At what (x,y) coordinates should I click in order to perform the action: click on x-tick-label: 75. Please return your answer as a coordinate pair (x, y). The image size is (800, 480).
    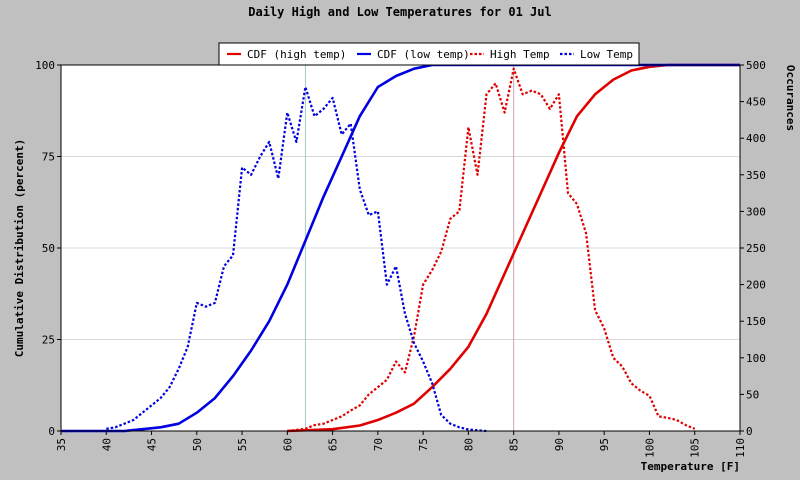
    Looking at the image, I should click on (423, 444).